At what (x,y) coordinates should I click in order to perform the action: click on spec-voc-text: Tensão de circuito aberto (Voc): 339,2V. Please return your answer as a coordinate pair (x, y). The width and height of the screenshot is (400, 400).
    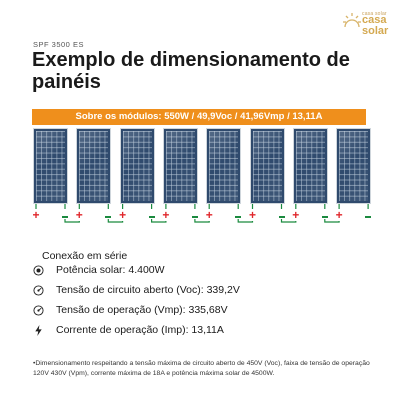
    Looking at the image, I should click on (148, 290).